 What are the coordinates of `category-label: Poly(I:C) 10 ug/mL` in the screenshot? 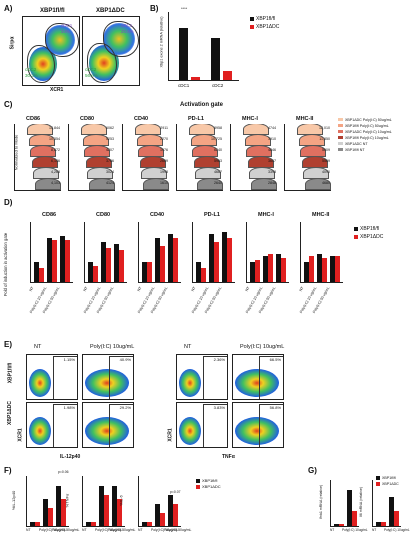 It's located at (308, 300).